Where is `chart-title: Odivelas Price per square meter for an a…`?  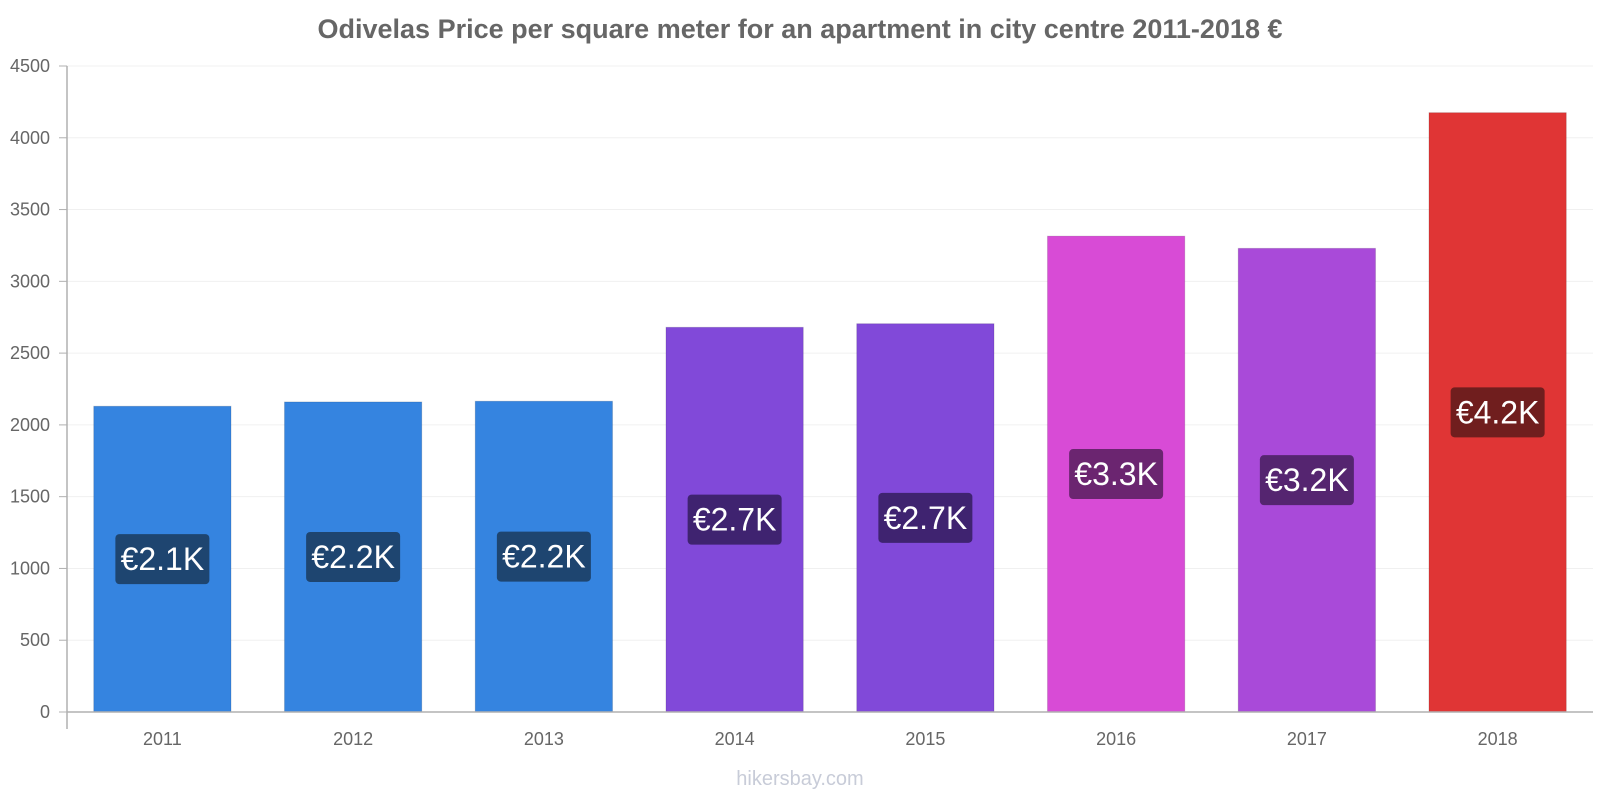 chart-title: Odivelas Price per square meter for an a… is located at coordinates (800, 29).